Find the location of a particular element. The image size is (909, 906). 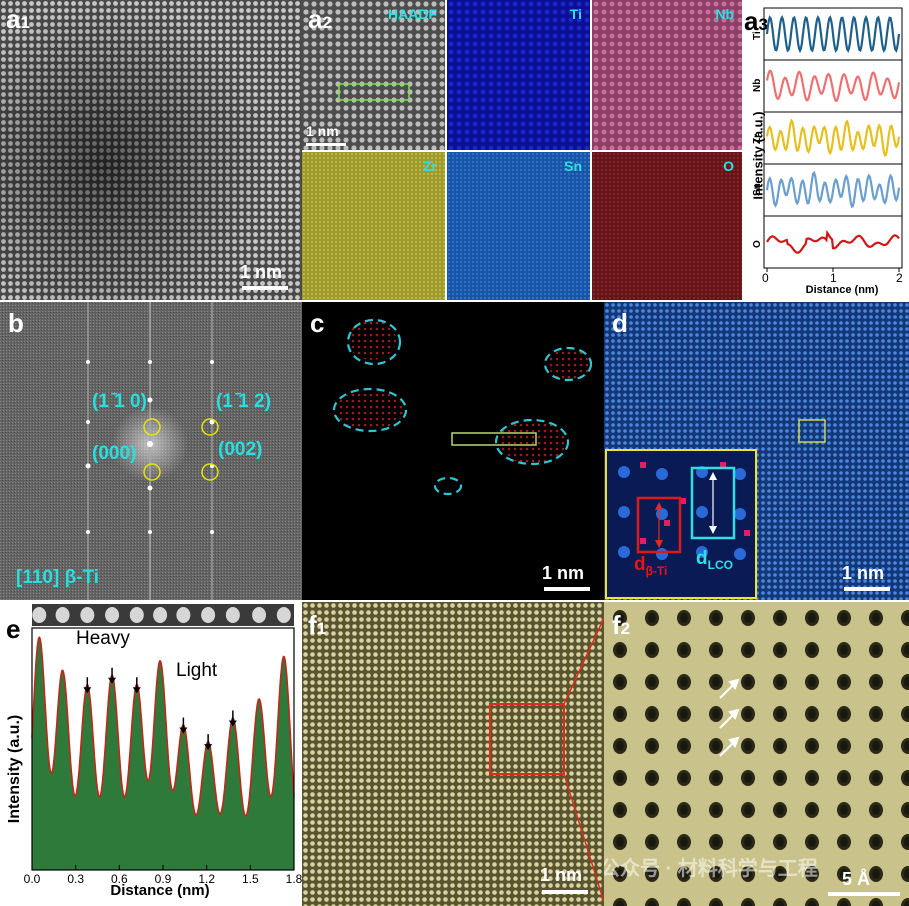

b-zone-axis: [110] β-Ti is located at coordinates (58, 577).